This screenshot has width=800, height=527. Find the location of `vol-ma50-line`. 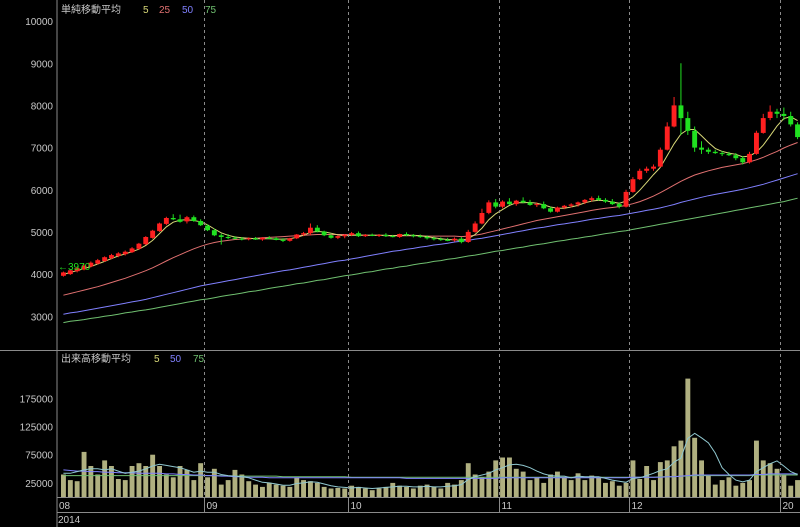

vol-ma50-line is located at coordinates (430, 474).